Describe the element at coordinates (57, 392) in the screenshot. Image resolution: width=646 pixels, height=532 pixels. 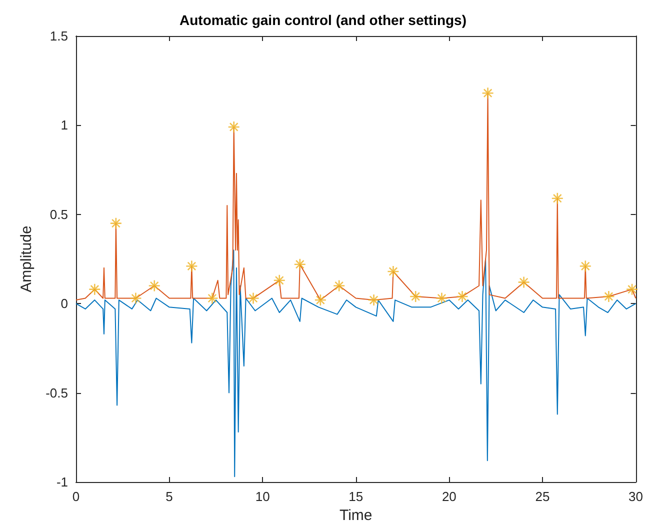
I see `y-tick-label: -0.5` at that location.